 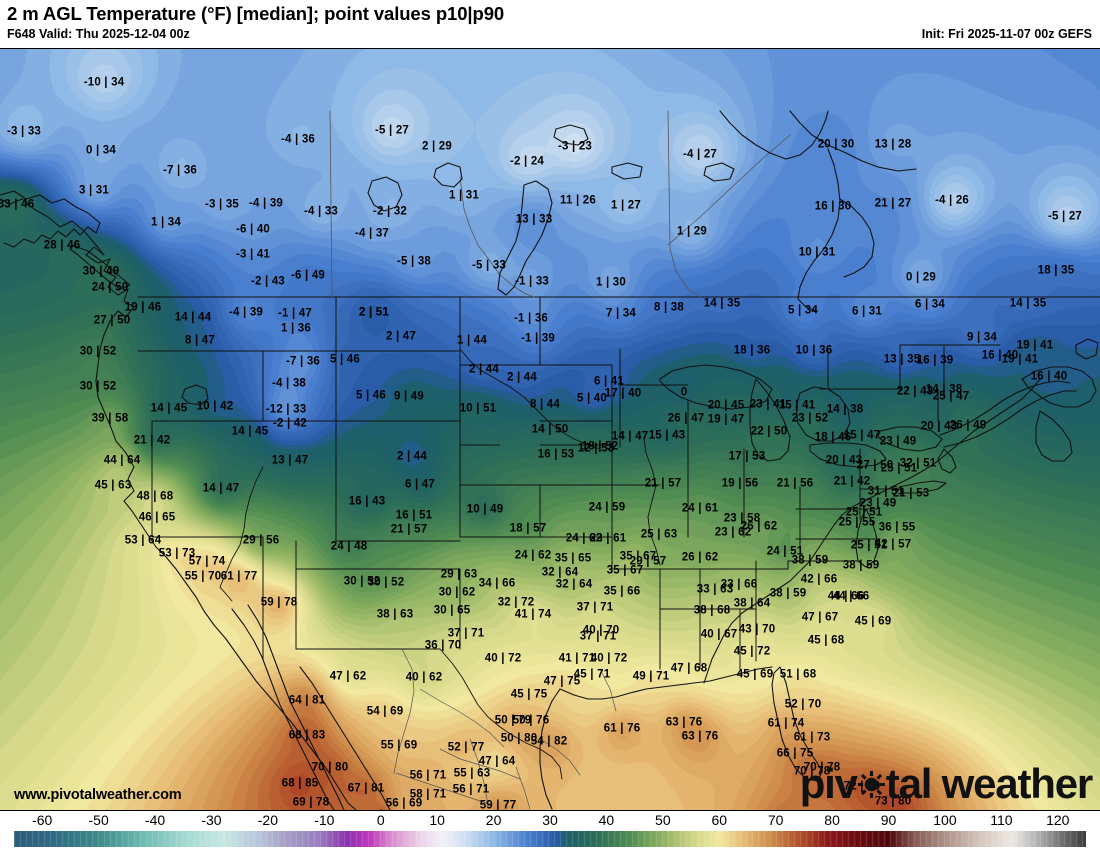 What do you see at coordinates (769, 431) in the screenshot?
I see `point-value-label: 22 | 50` at bounding box center [769, 431].